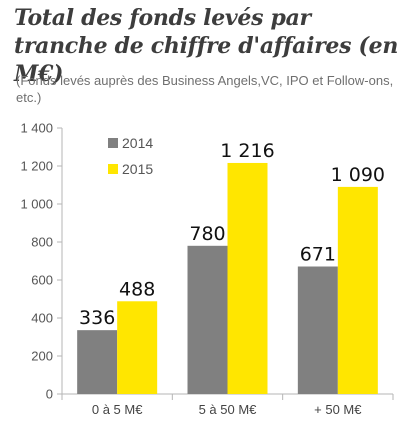 Image resolution: width=413 pixels, height=422 pixels. Describe the element at coordinates (358, 175) in the screenshot. I see `data-label-2015-2: 1 090` at that location.